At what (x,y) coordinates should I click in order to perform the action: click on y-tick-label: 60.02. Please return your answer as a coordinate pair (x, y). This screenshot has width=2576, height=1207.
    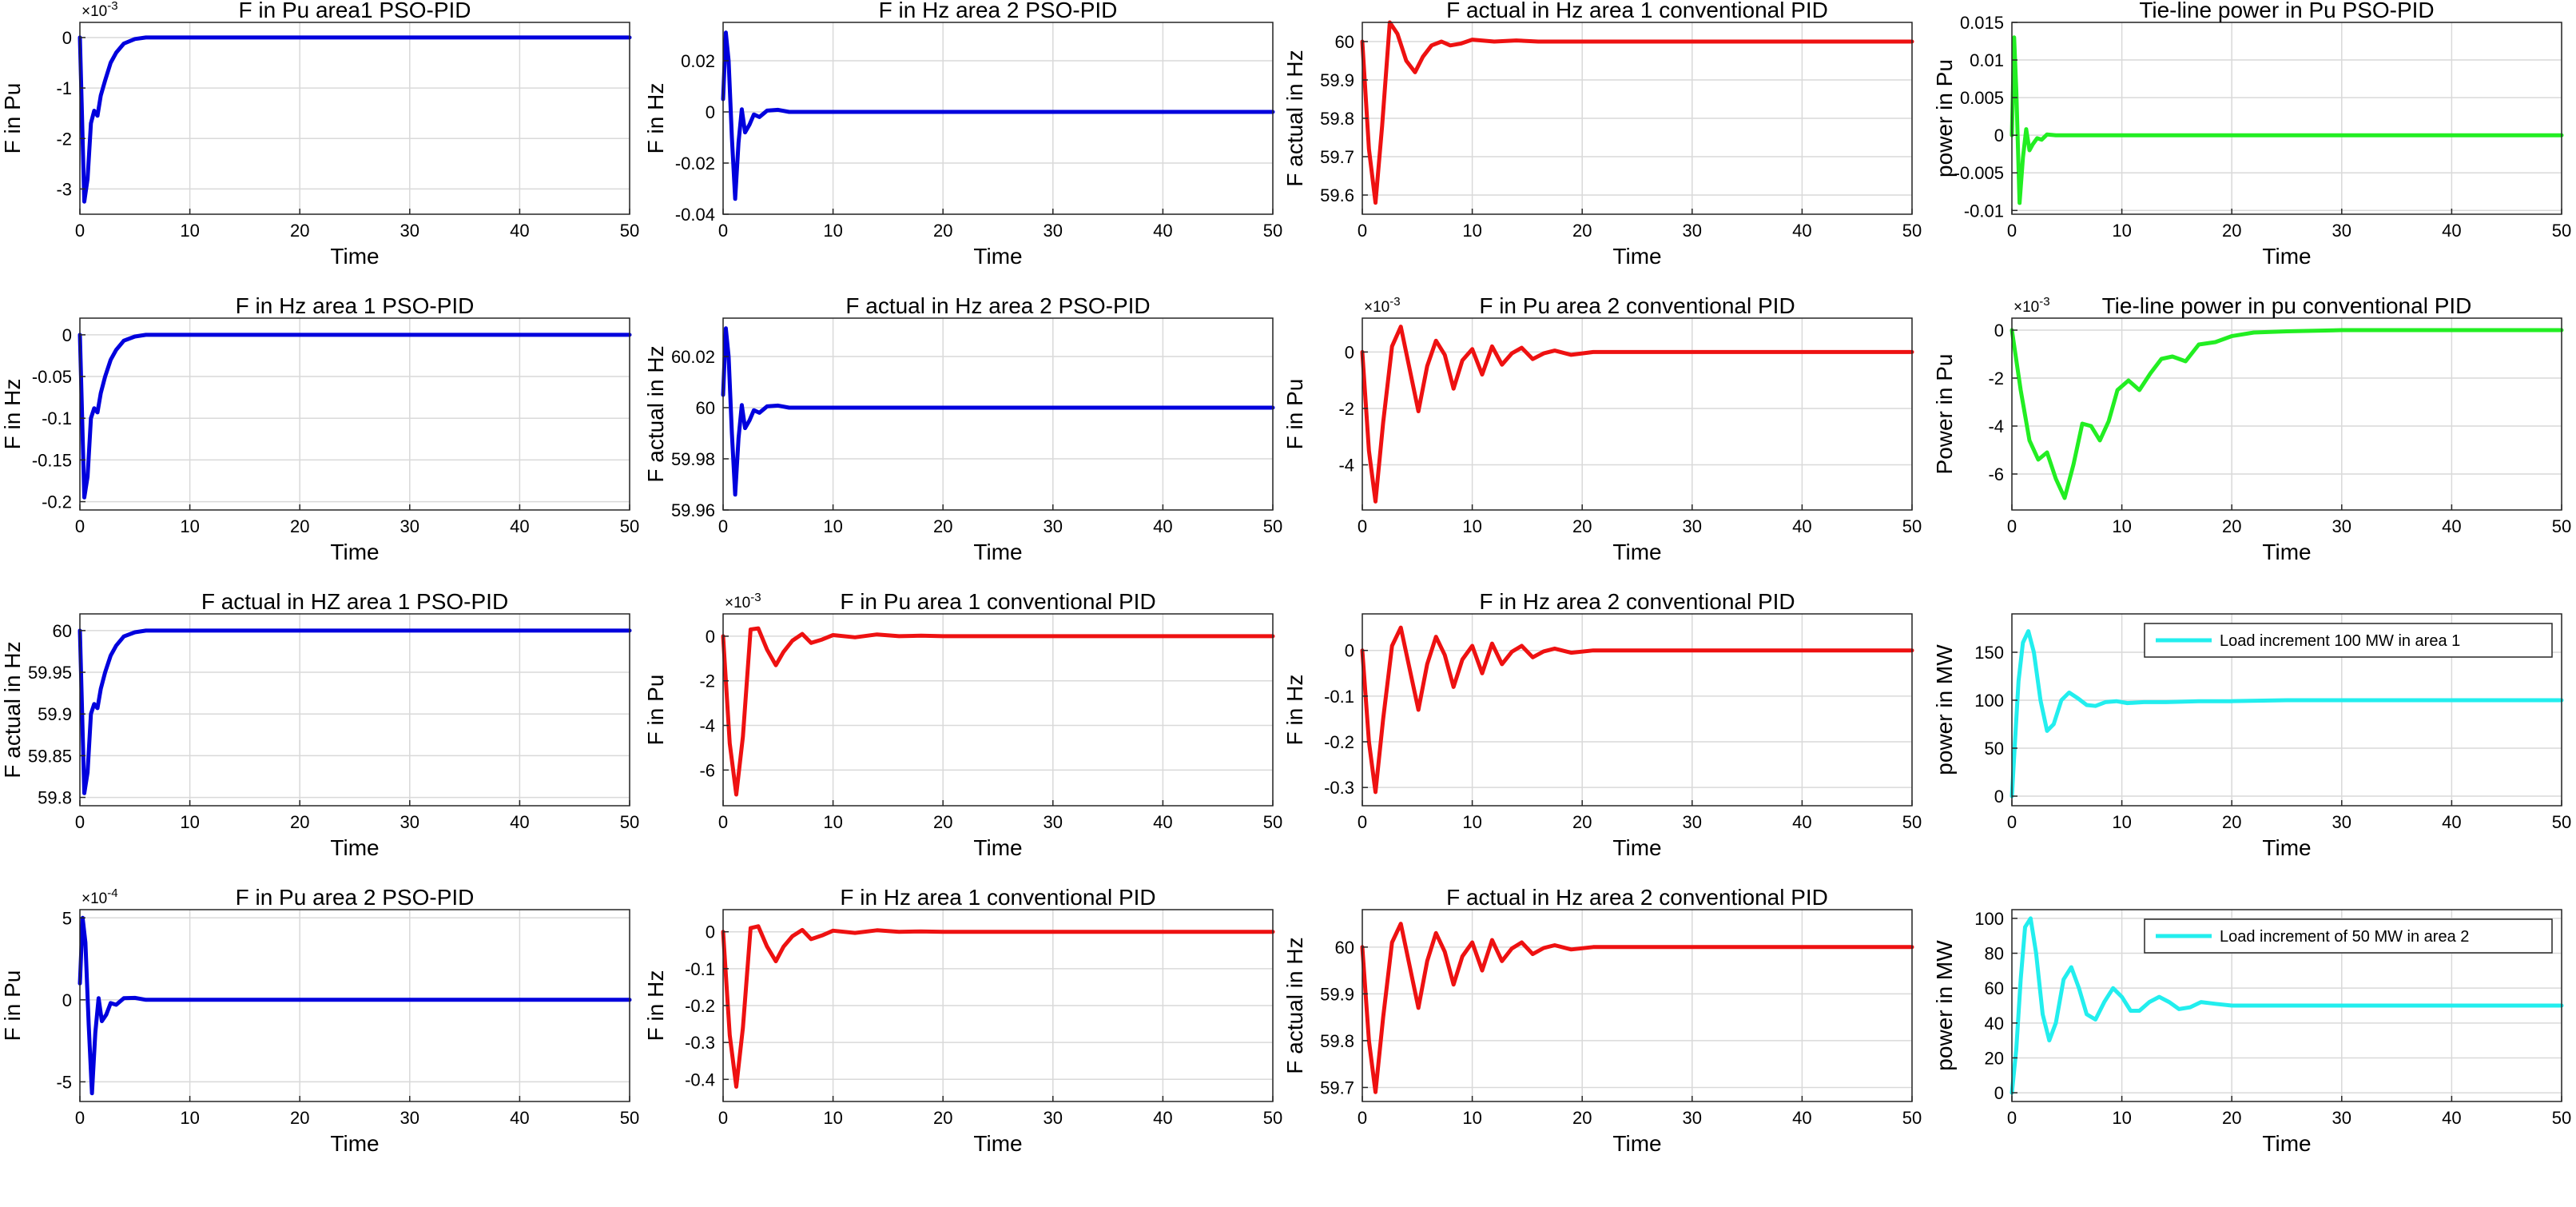
    Looking at the image, I should click on (693, 357).